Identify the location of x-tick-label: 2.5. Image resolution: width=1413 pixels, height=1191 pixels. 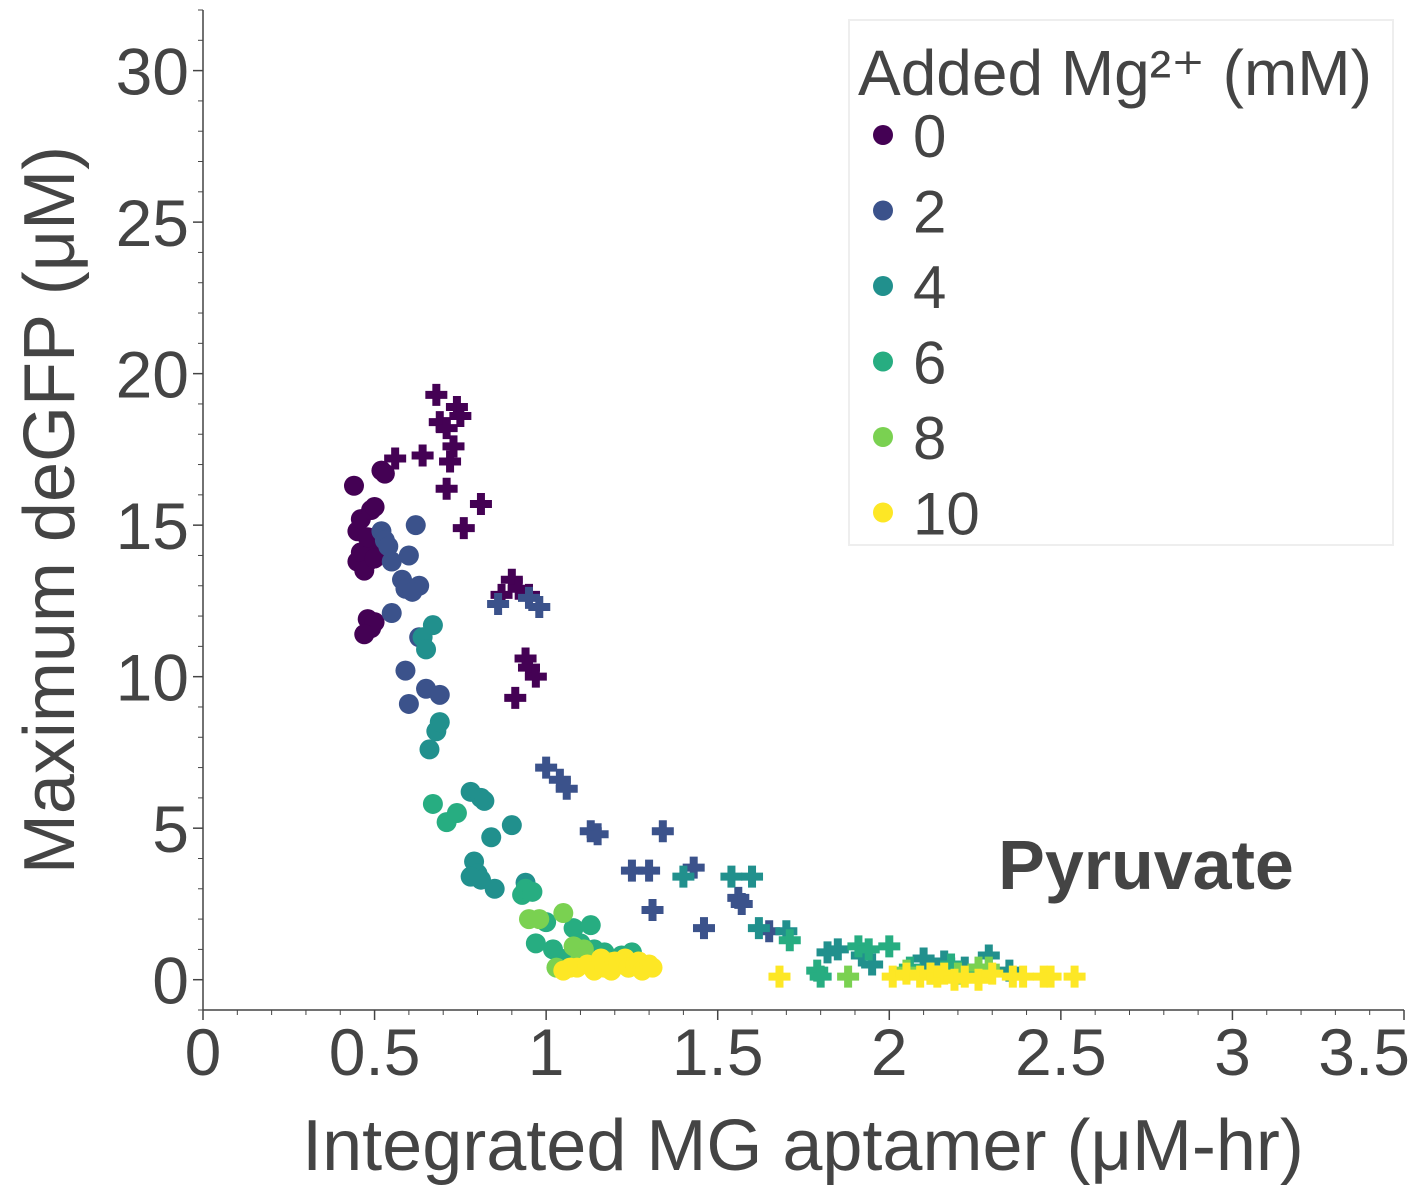
(1061, 1052).